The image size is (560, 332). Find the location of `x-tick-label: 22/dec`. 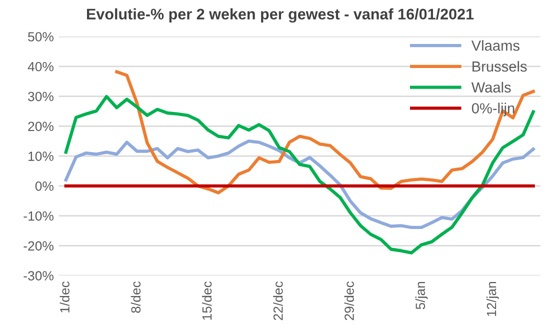

x-tick-label: 22/dec is located at coordinates (278, 300).